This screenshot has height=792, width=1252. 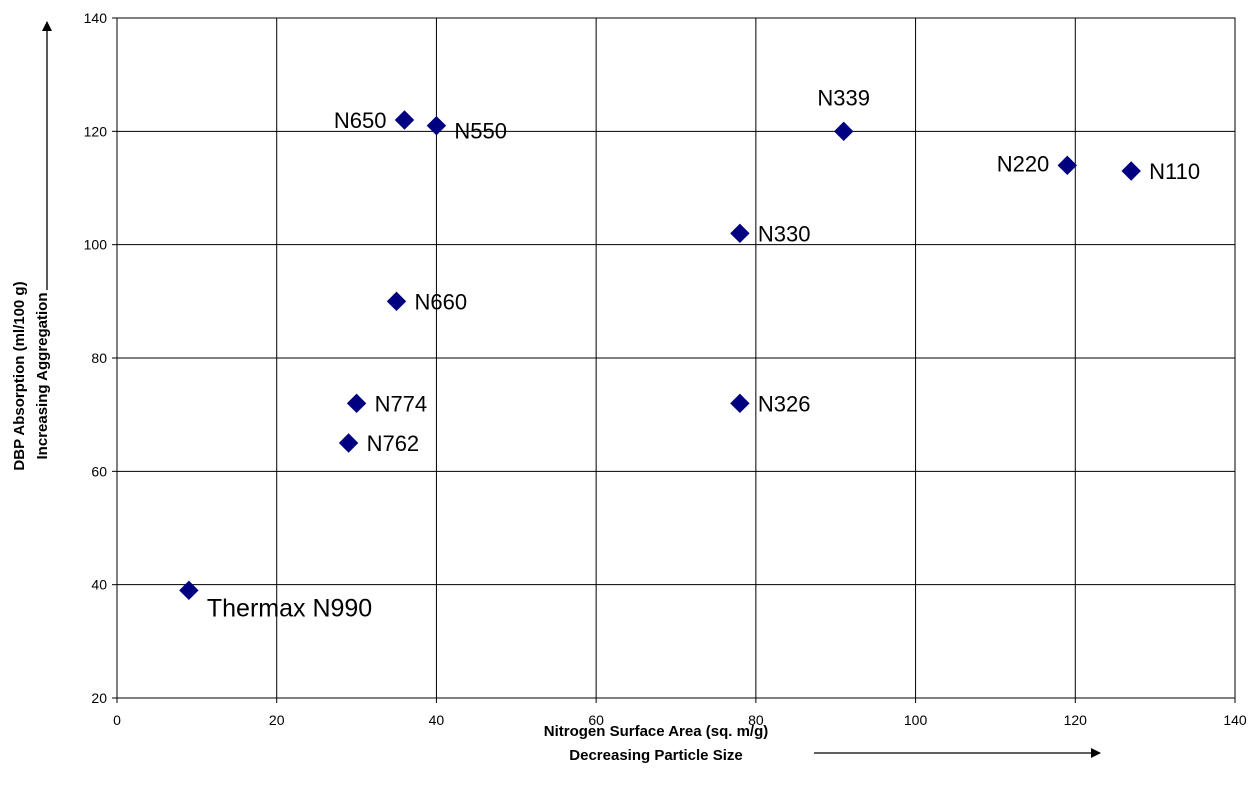 What do you see at coordinates (655, 755) in the screenshot?
I see `x-axis-subtitle: Decreasing Particle Size` at bounding box center [655, 755].